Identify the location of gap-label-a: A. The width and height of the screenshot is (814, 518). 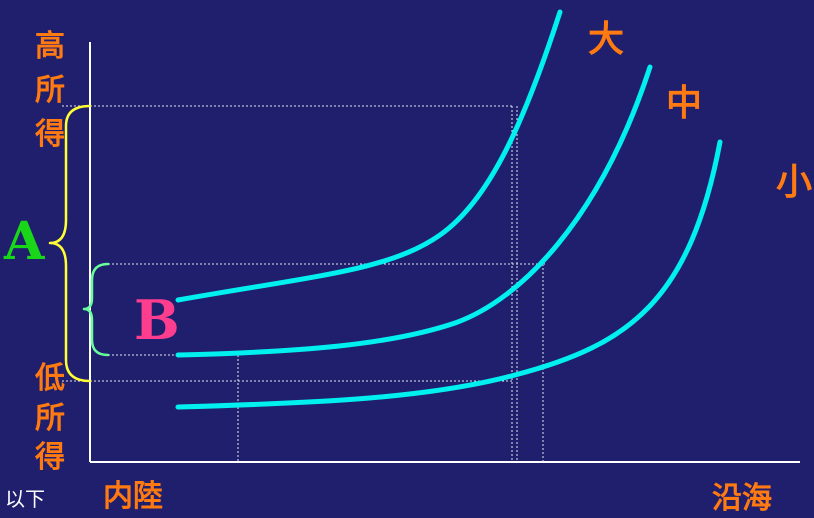
(24, 241).